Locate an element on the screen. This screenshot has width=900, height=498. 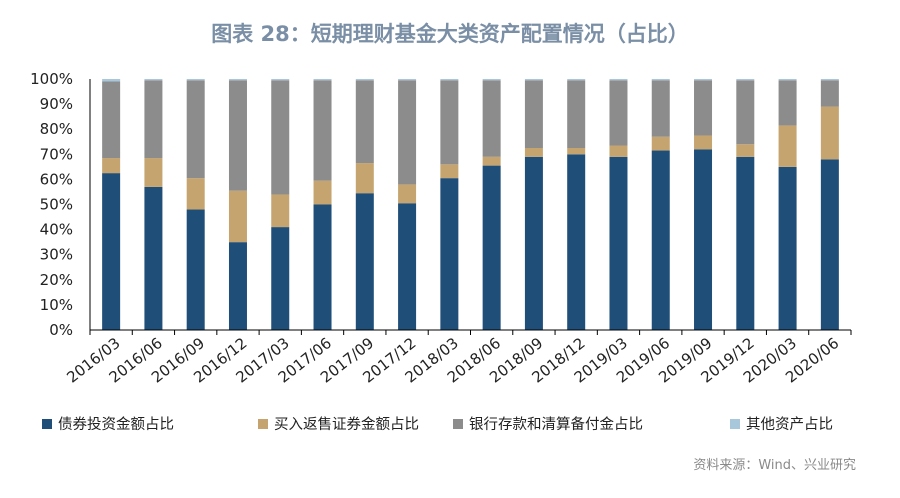
y-tick-label: 40% is located at coordinates (56, 230).